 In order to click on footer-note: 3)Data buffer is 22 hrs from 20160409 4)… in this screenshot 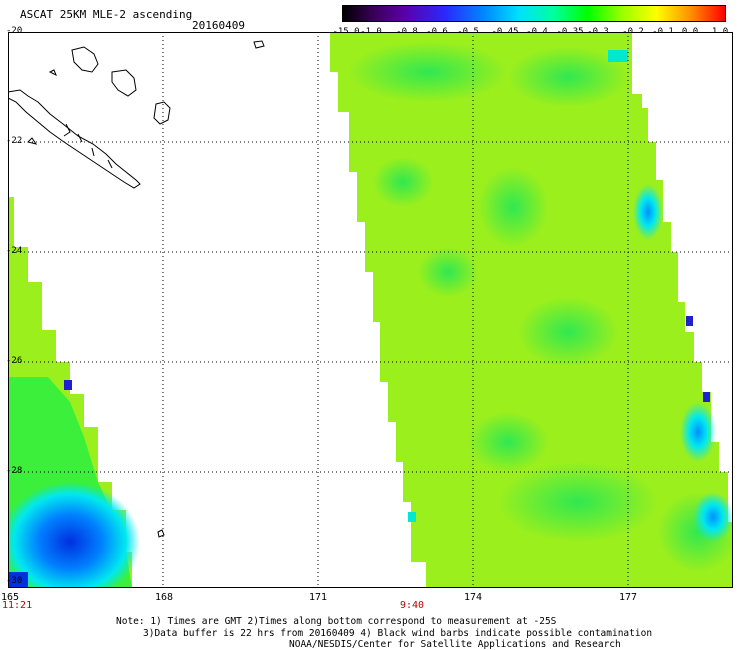, I will do `click(398, 633)`.